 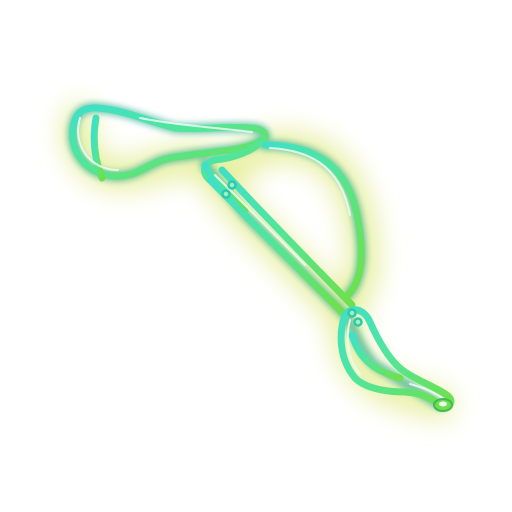 What do you see at coordinates (313, 220) in the screenshot?
I see `curler-arc` at bounding box center [313, 220].